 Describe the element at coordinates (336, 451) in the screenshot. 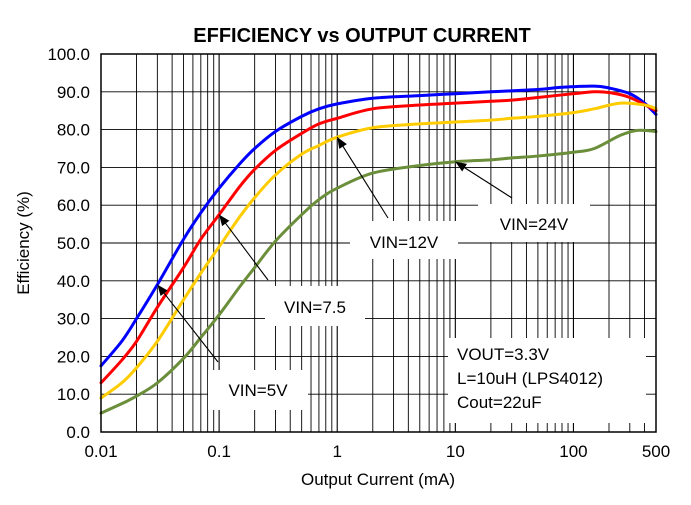

I see `x-tick-label: 1` at that location.